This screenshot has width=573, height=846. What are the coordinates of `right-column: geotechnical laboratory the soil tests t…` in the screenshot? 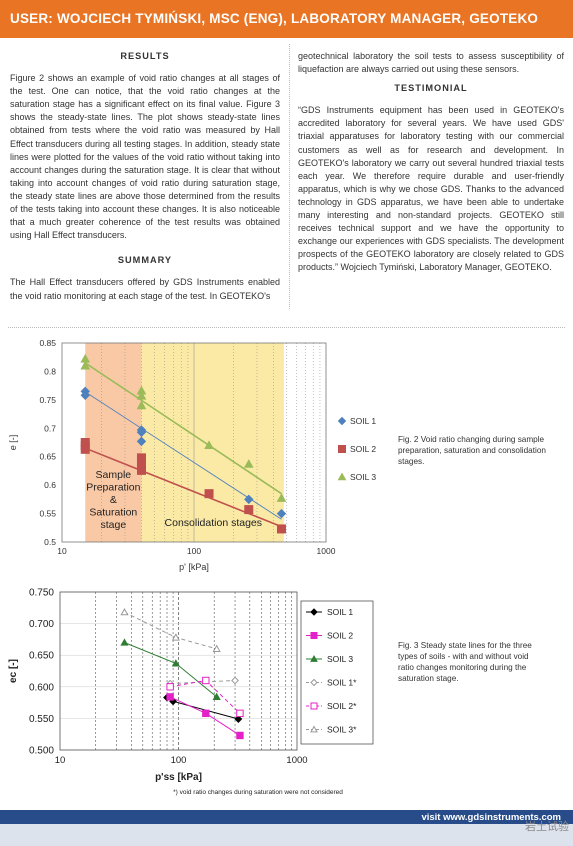 It's located at (431, 165).